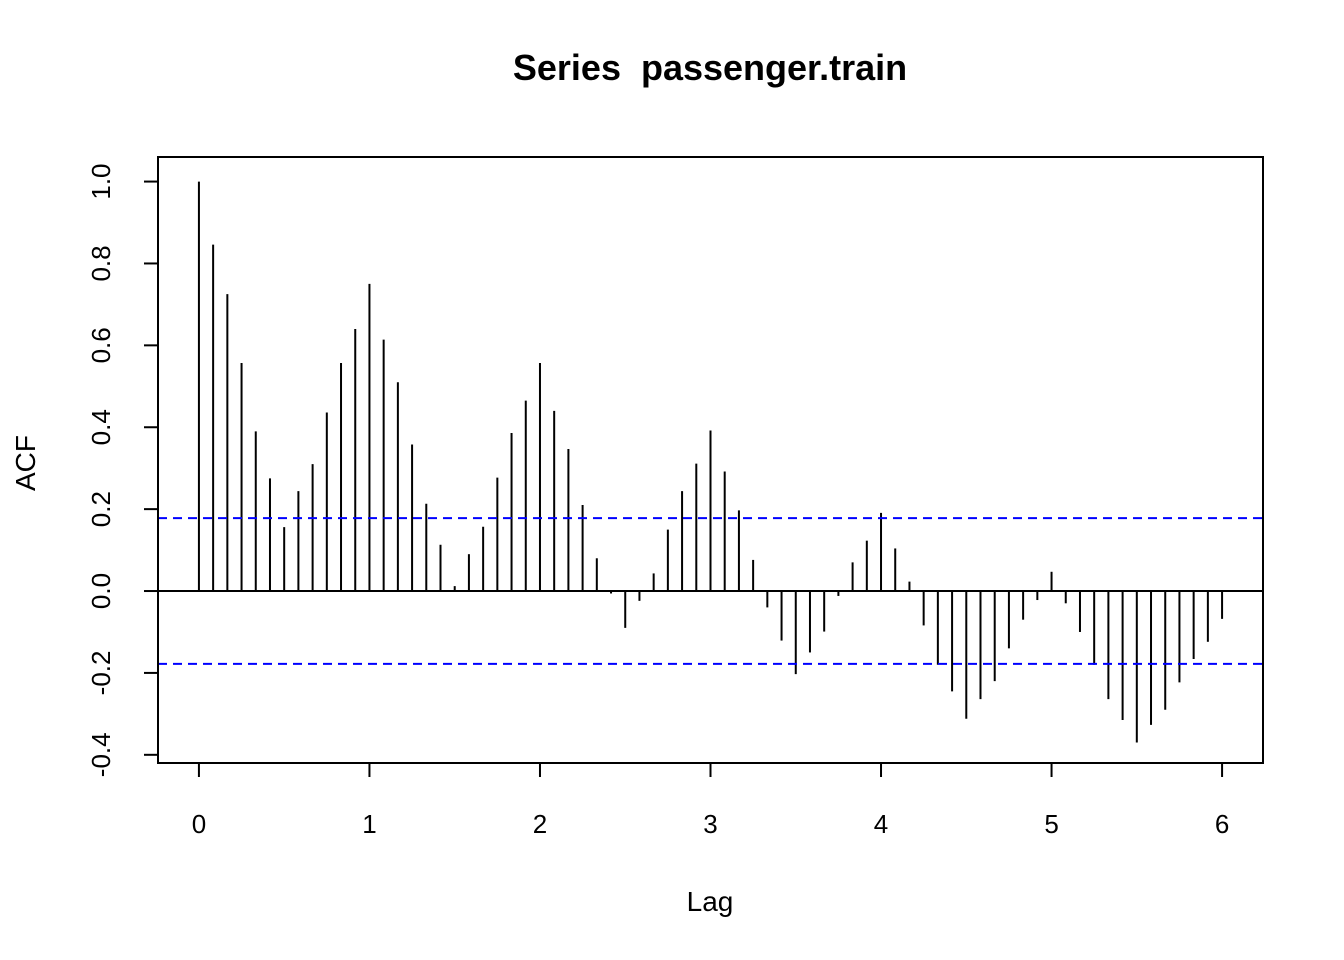 The width and height of the screenshot is (1344, 960). I want to click on y-tick-label: -0.4, so click(101, 754).